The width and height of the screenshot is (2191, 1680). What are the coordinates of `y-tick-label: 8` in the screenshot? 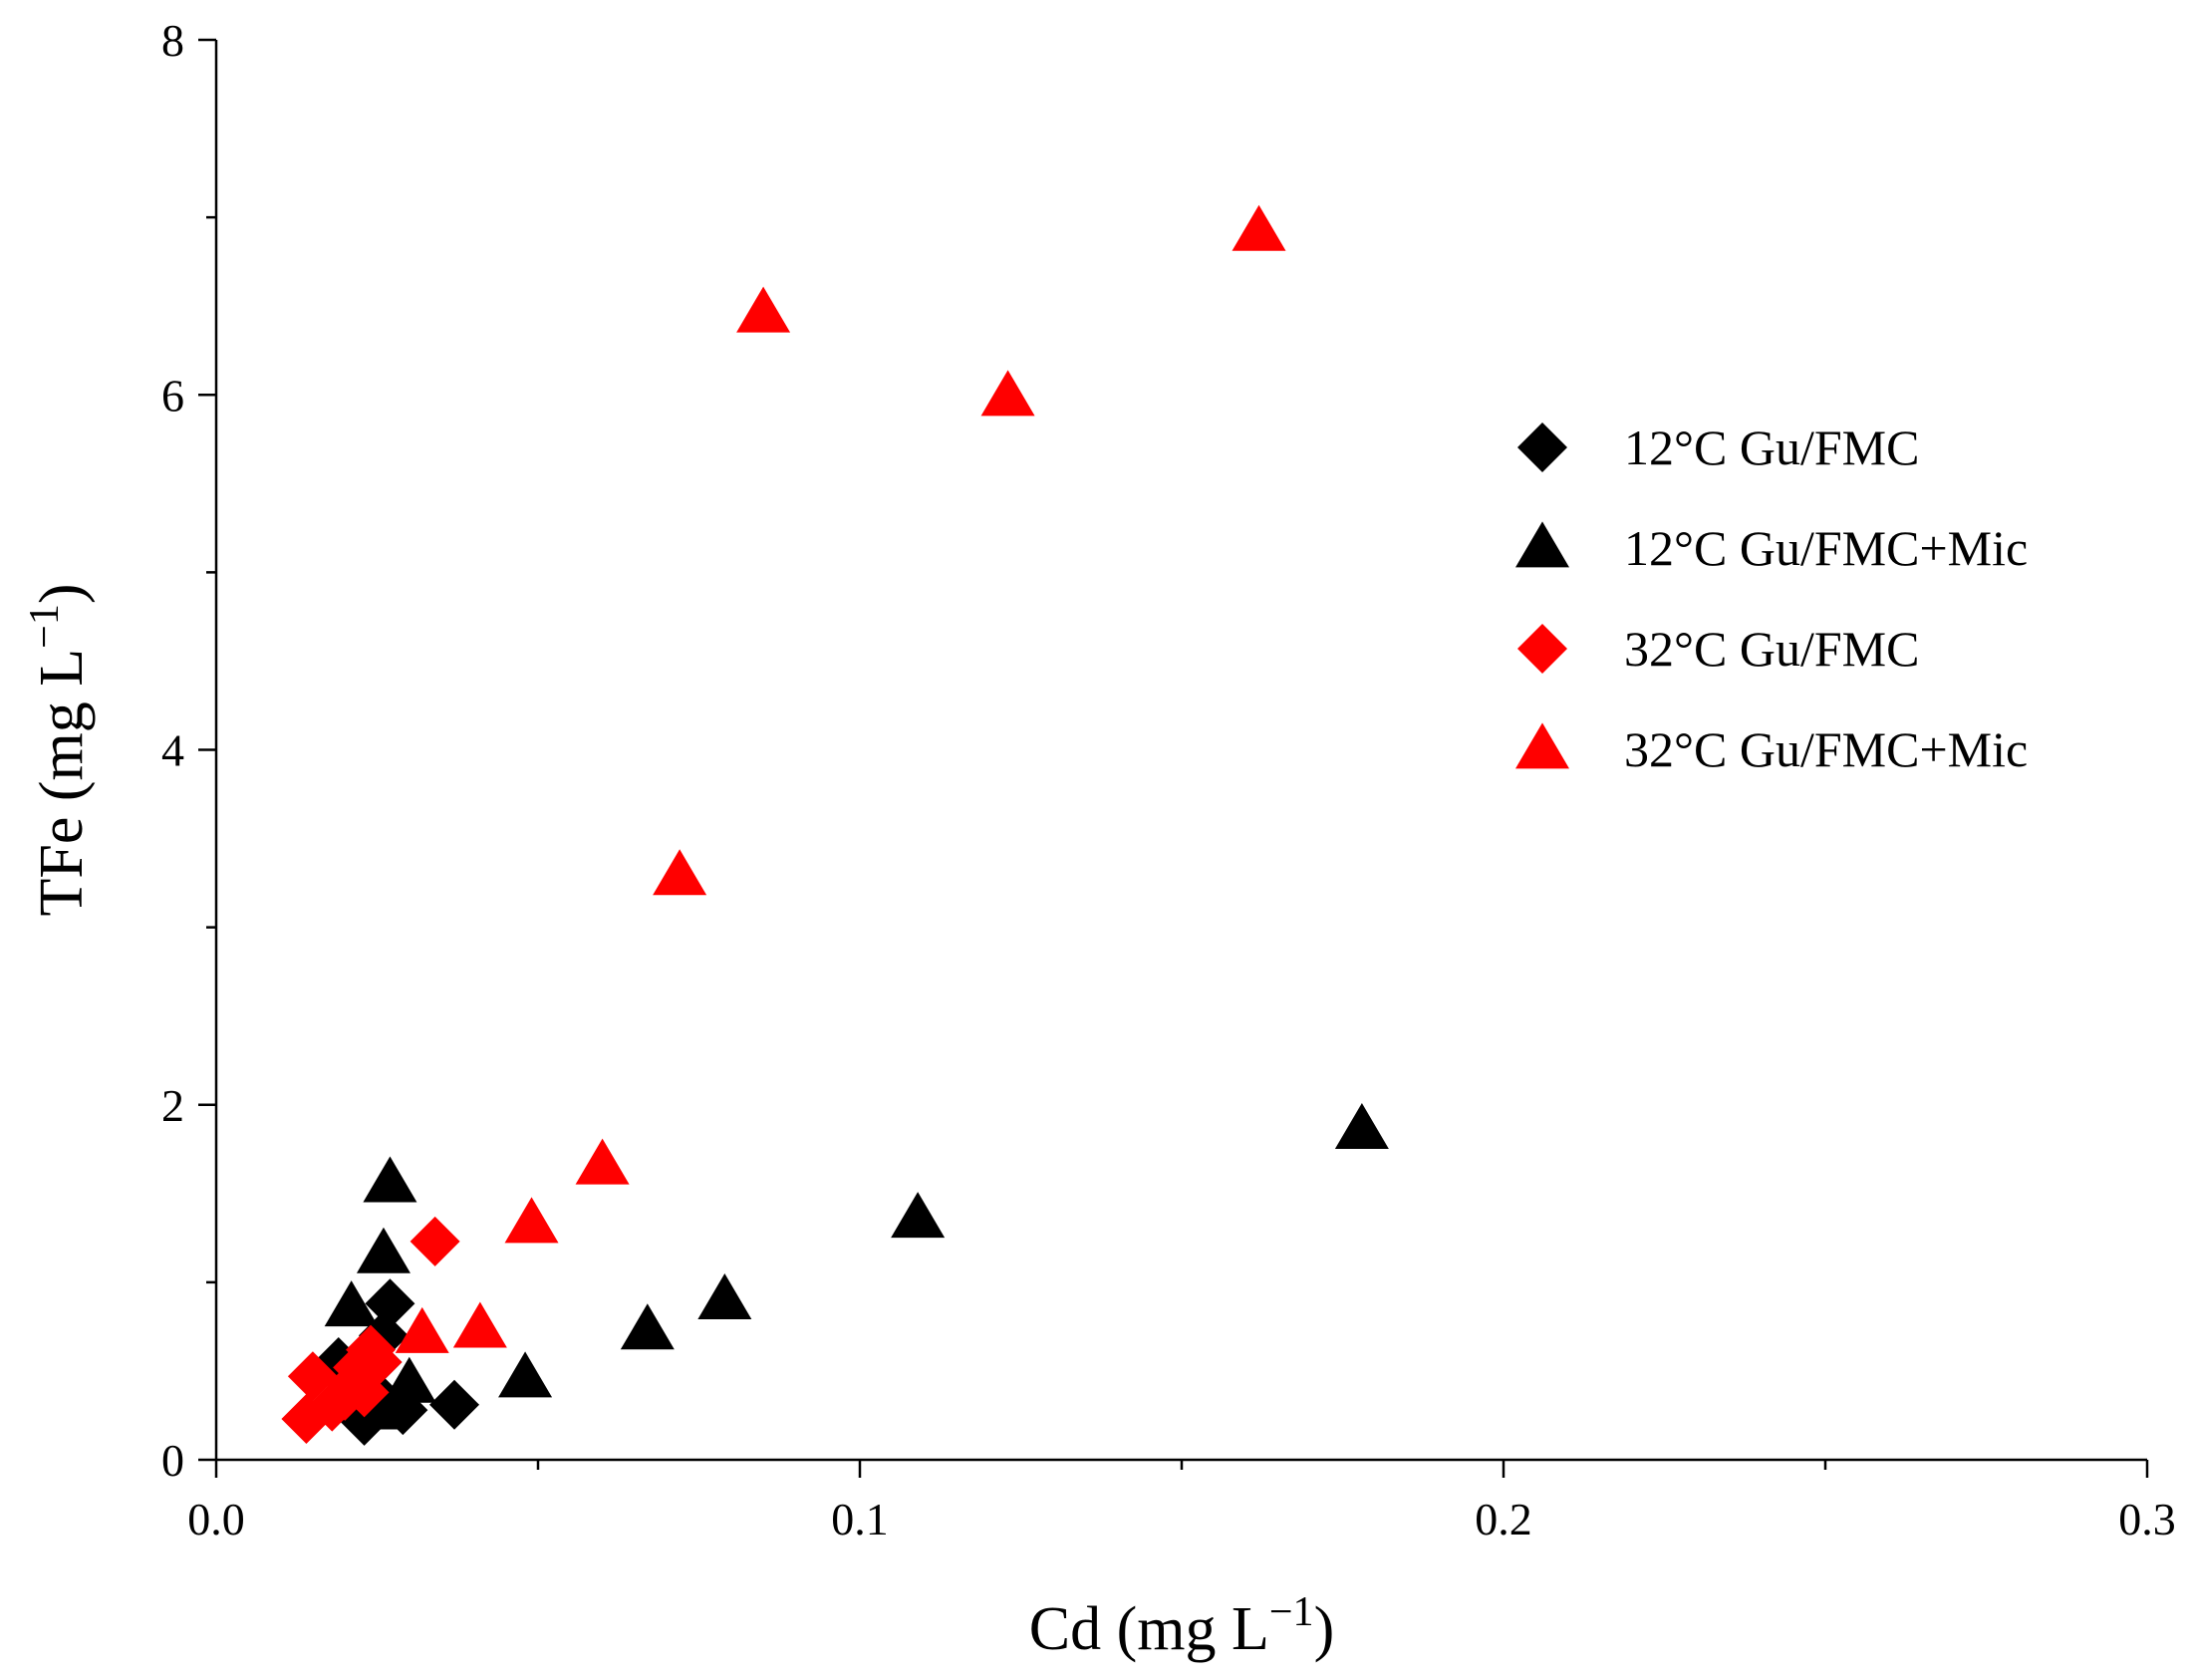 It's located at (172, 40).